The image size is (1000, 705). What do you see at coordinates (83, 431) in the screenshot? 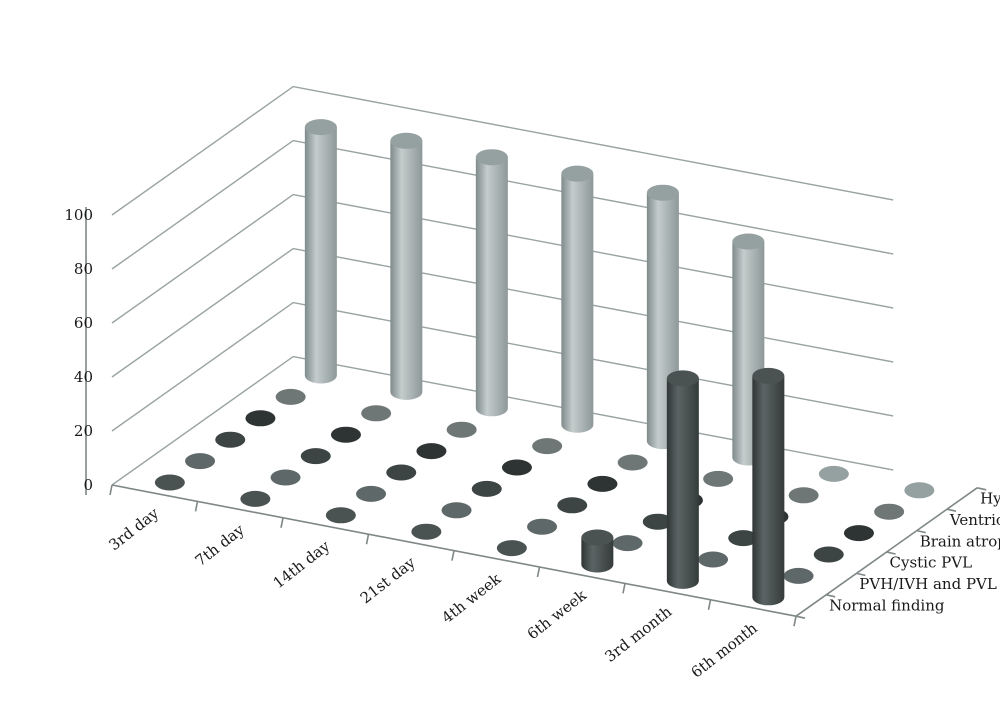
I see `y-tick-label: 20` at bounding box center [83, 431].